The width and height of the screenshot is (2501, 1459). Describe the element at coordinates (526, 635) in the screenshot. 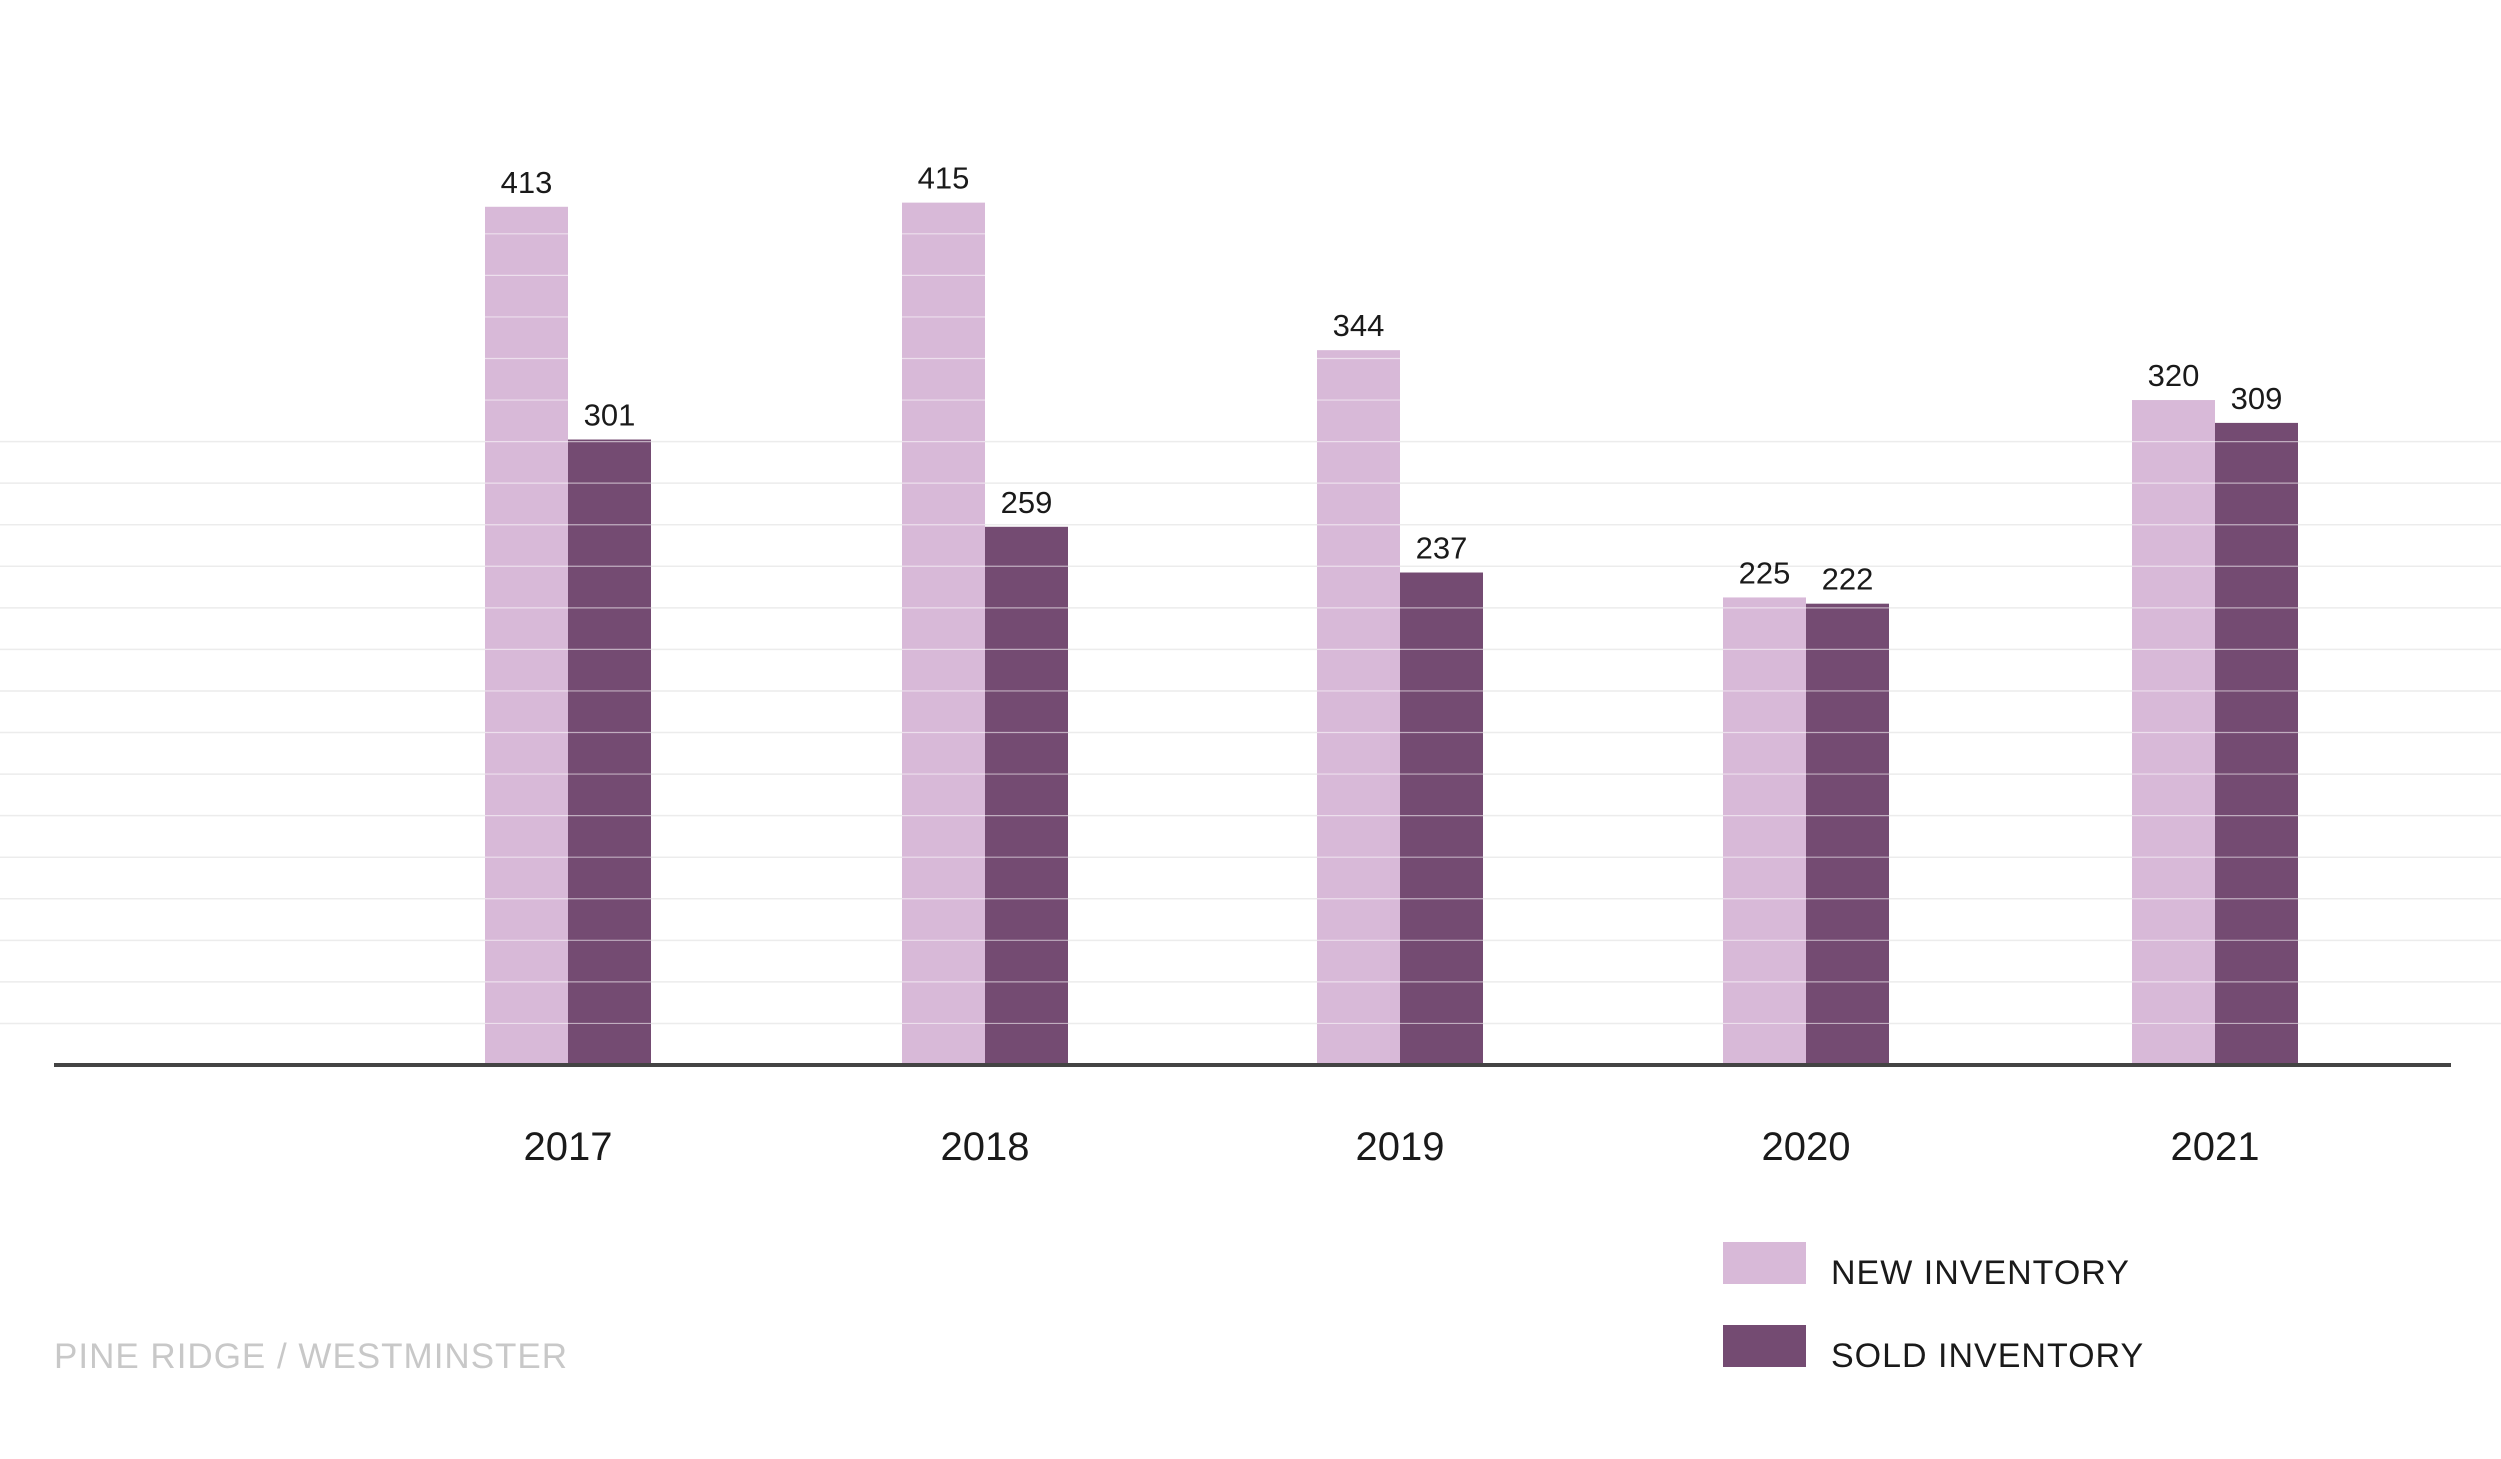

I see `bar-new-inventory-2017` at that location.